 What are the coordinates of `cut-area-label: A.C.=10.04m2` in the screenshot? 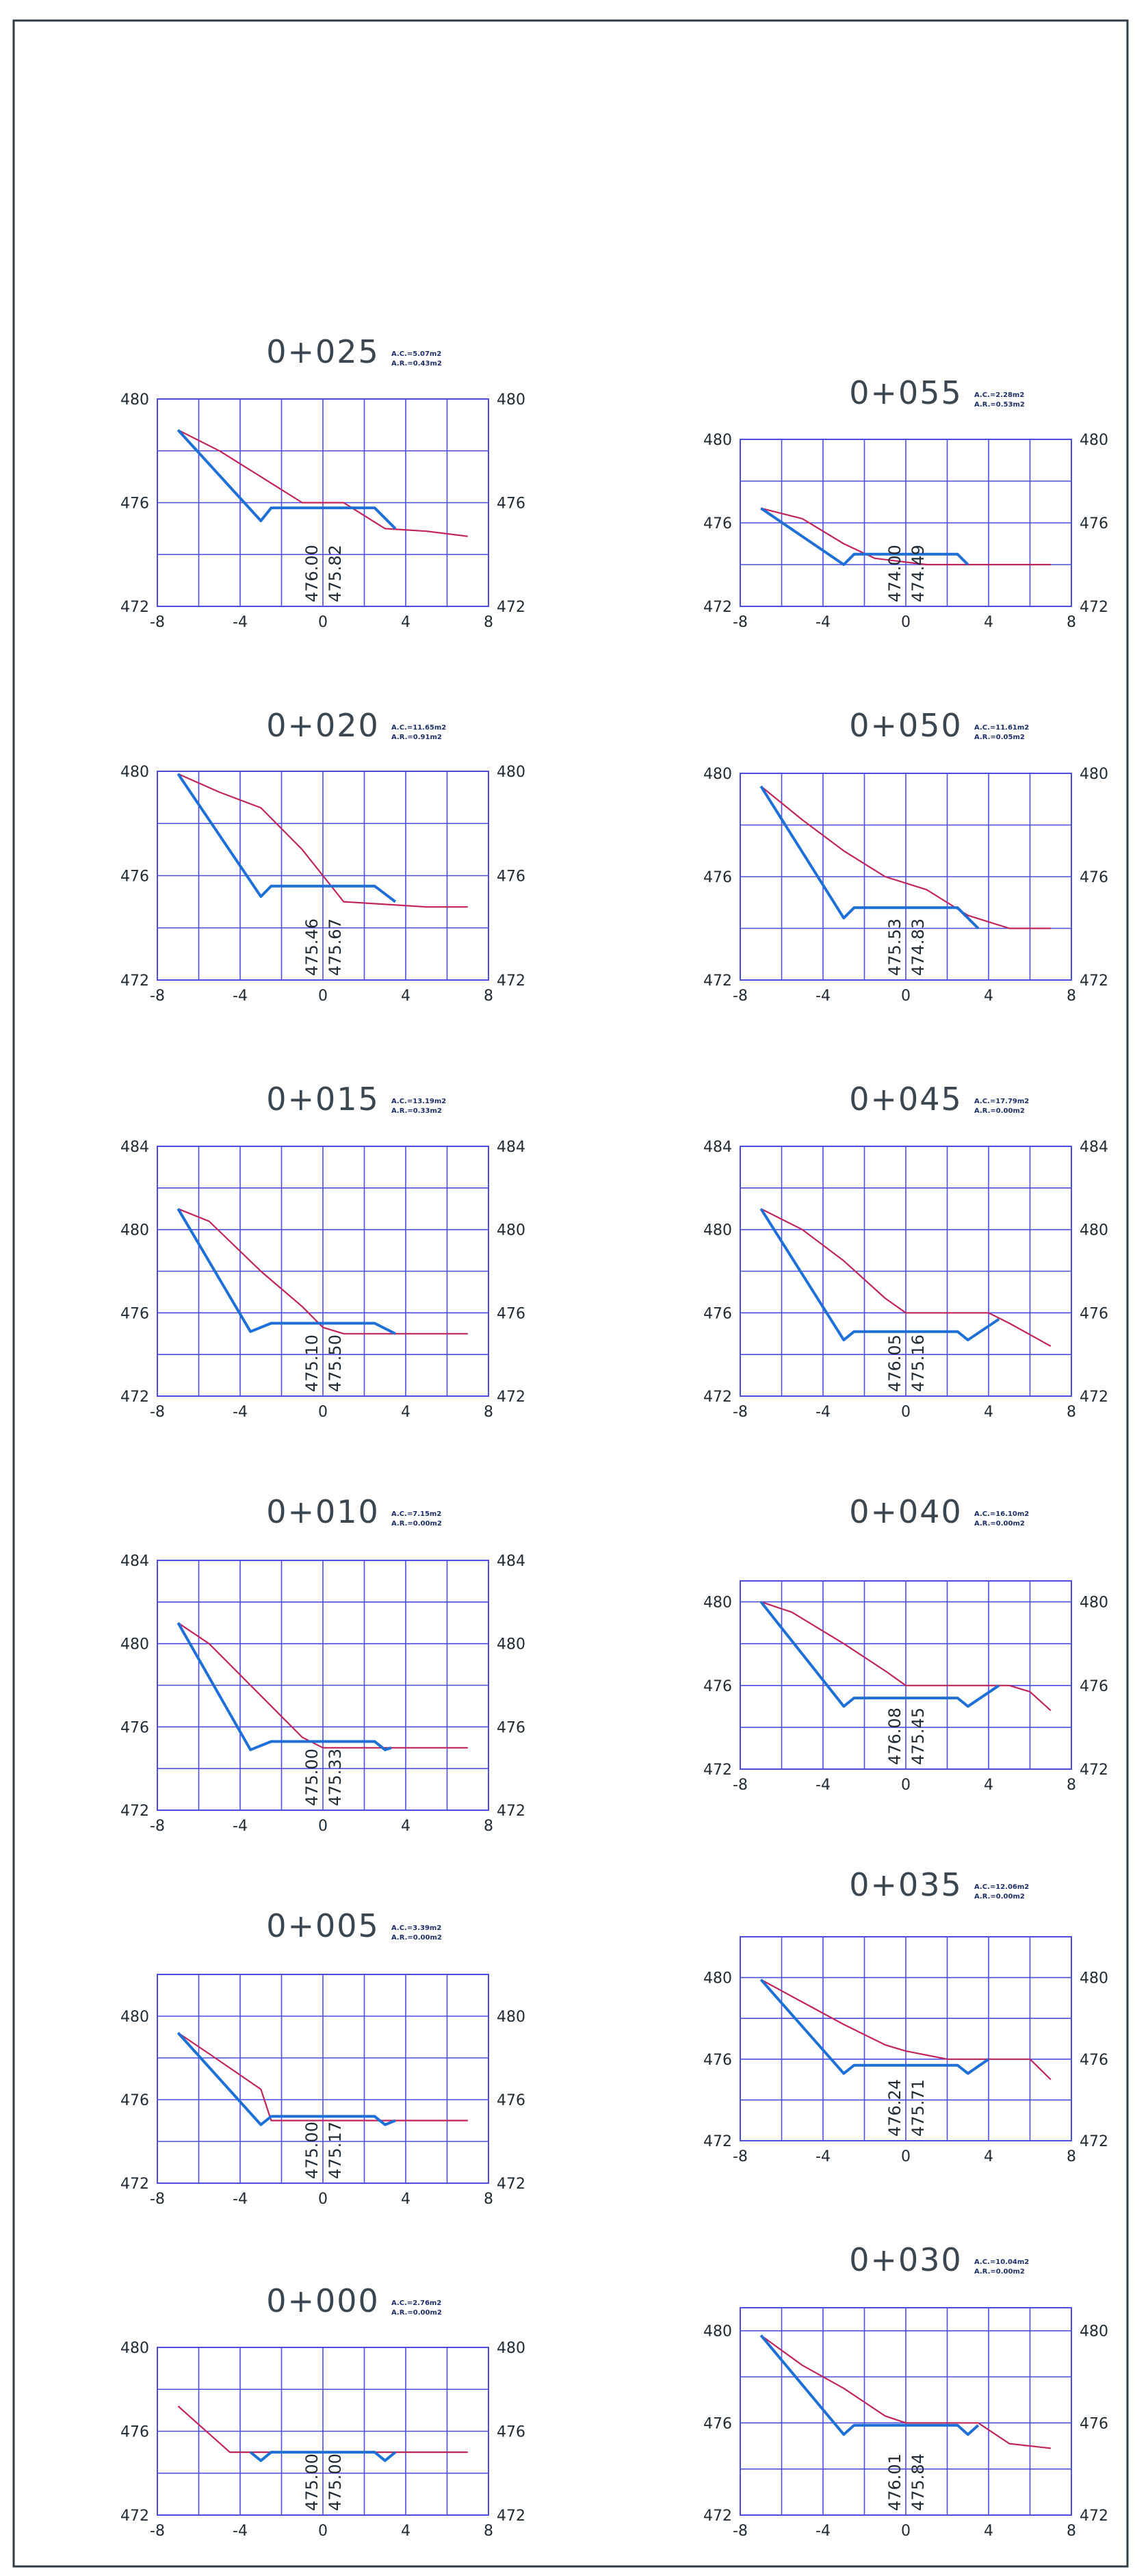 It's located at (1001, 2262).